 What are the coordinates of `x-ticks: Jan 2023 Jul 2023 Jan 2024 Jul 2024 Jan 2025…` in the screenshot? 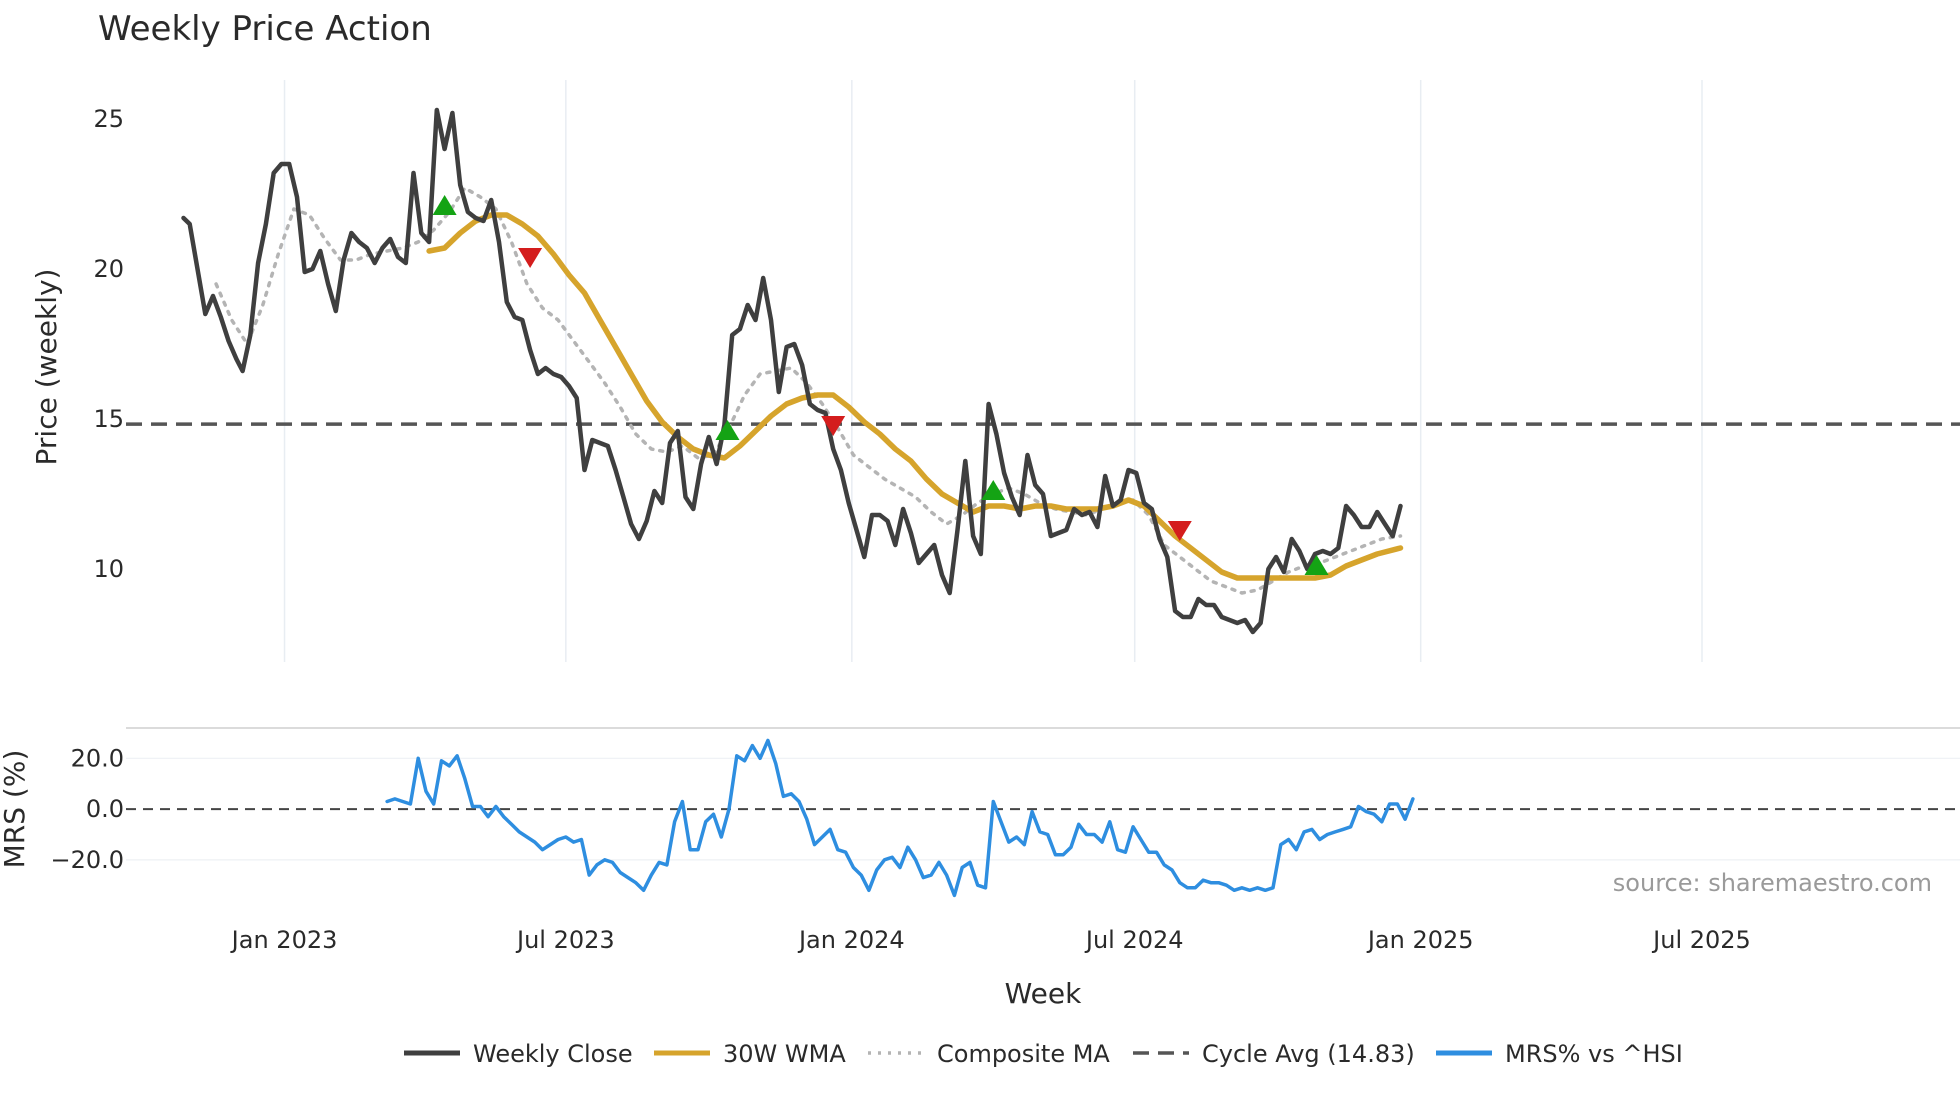 It's located at (990, 940).